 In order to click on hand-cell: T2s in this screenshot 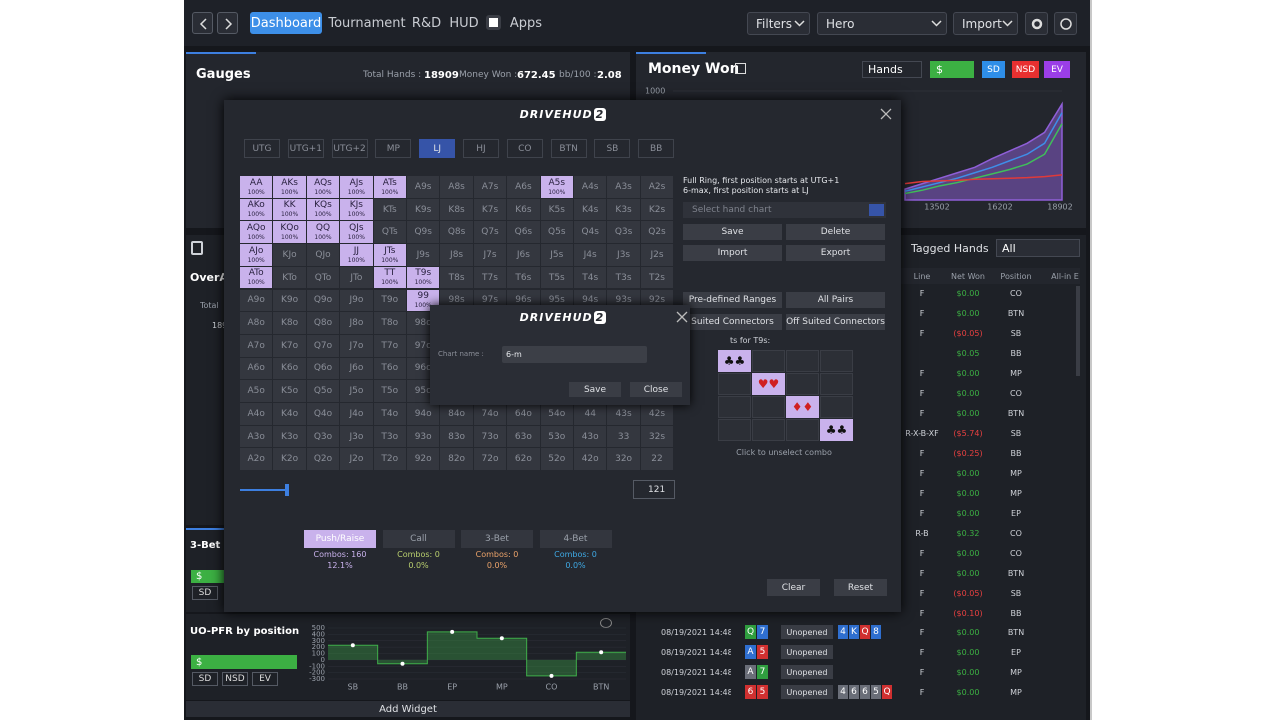, I will do `click(657, 277)`.